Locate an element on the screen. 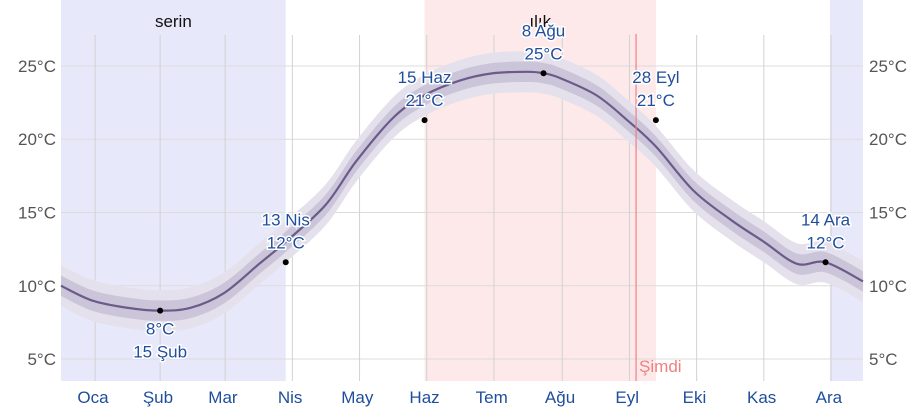 The height and width of the screenshot is (410, 924). y-tick-label-right: 25°C is located at coordinates (888, 66).